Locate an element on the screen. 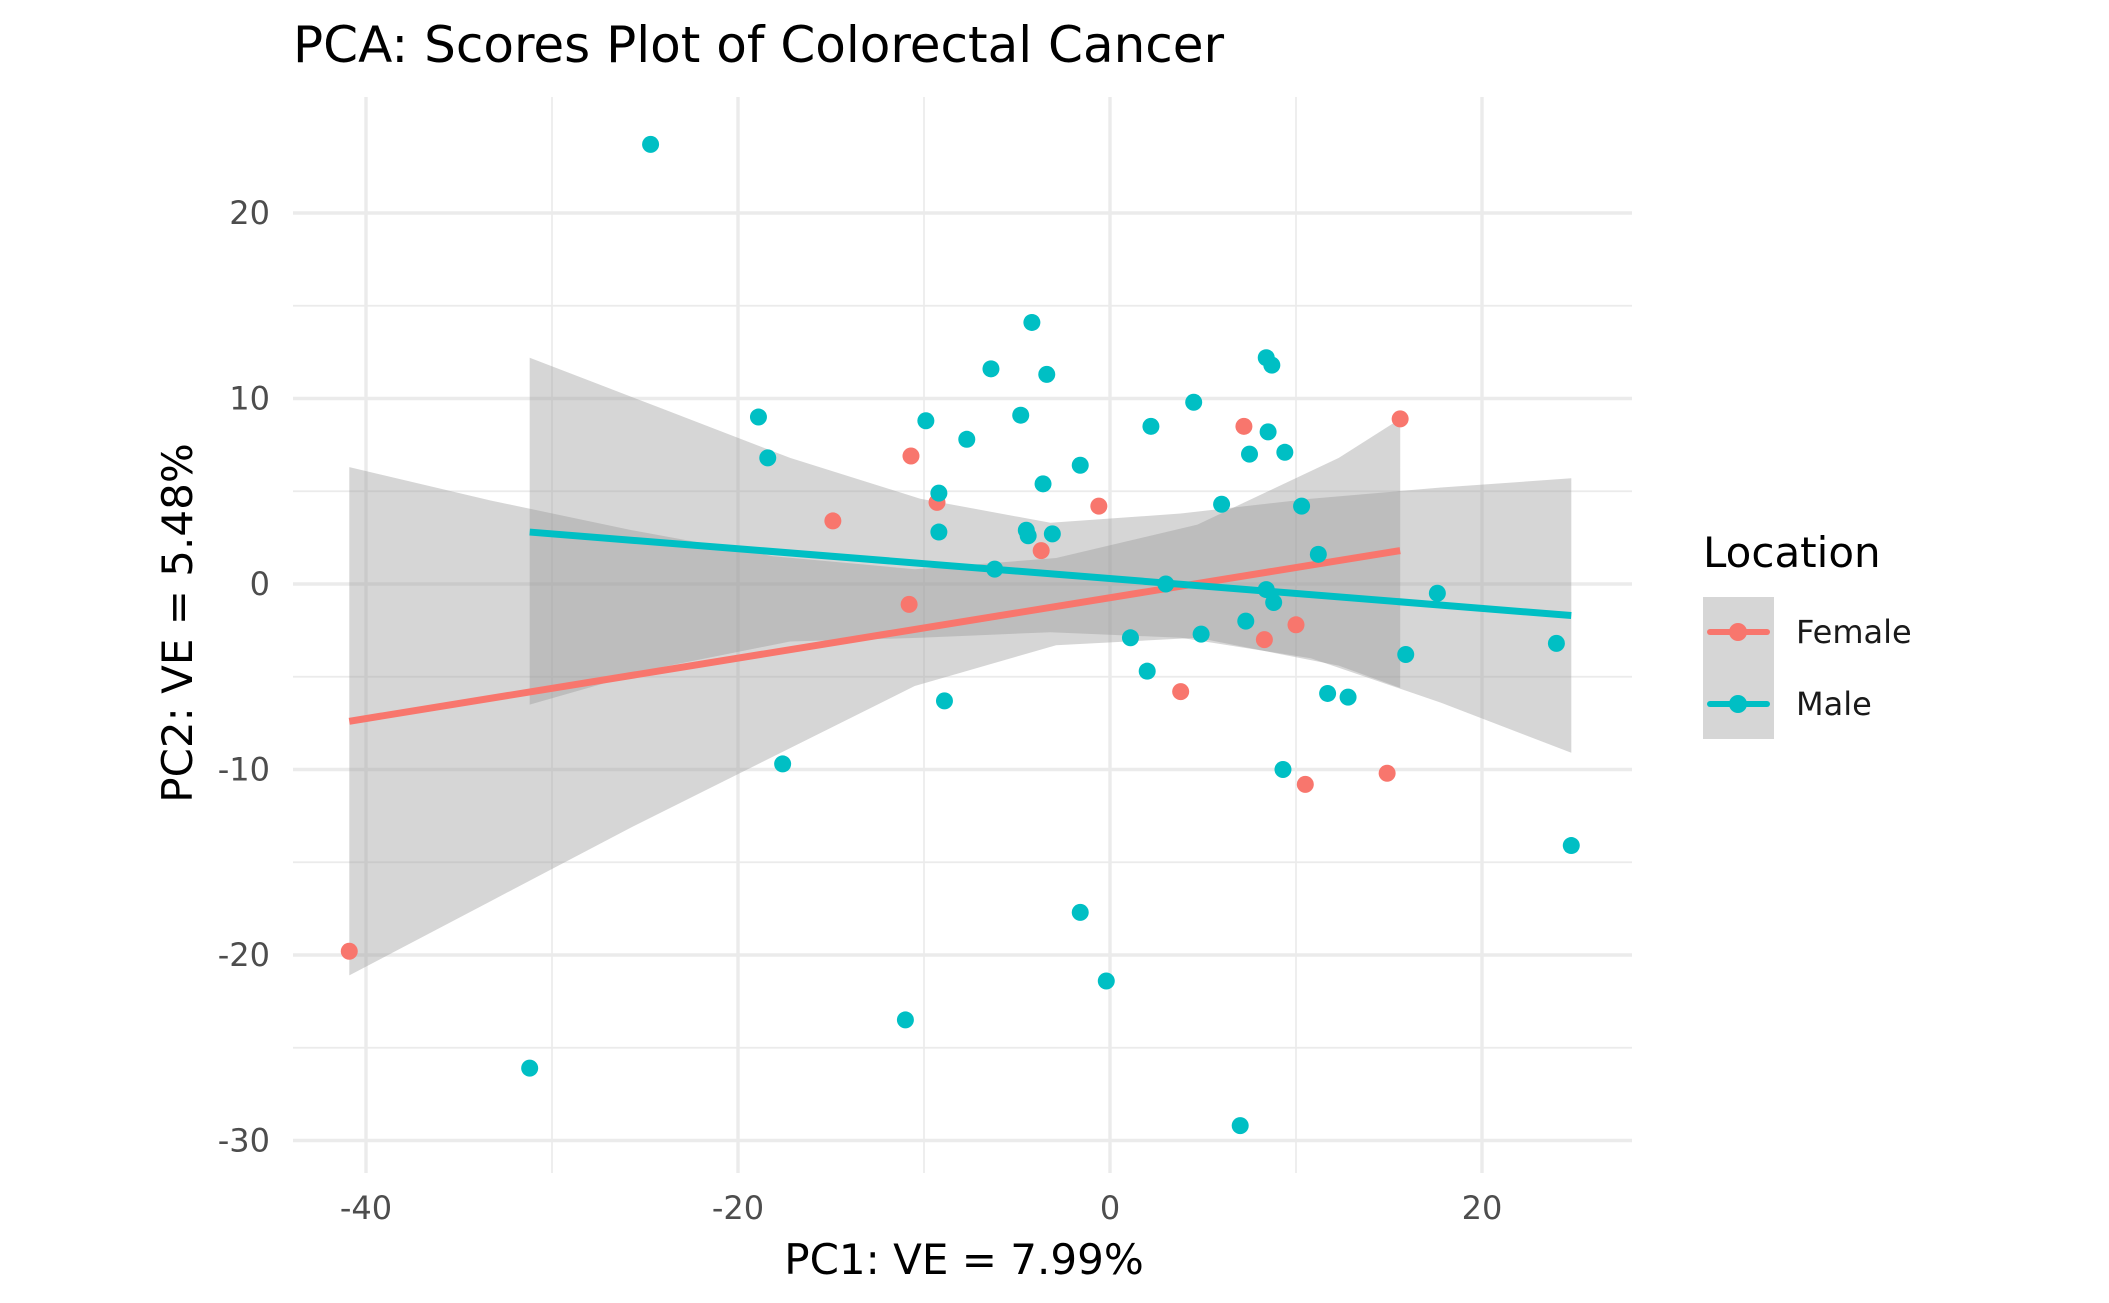 This screenshot has height=1303, width=2109. x-tick-label: -20 is located at coordinates (738, 1208).